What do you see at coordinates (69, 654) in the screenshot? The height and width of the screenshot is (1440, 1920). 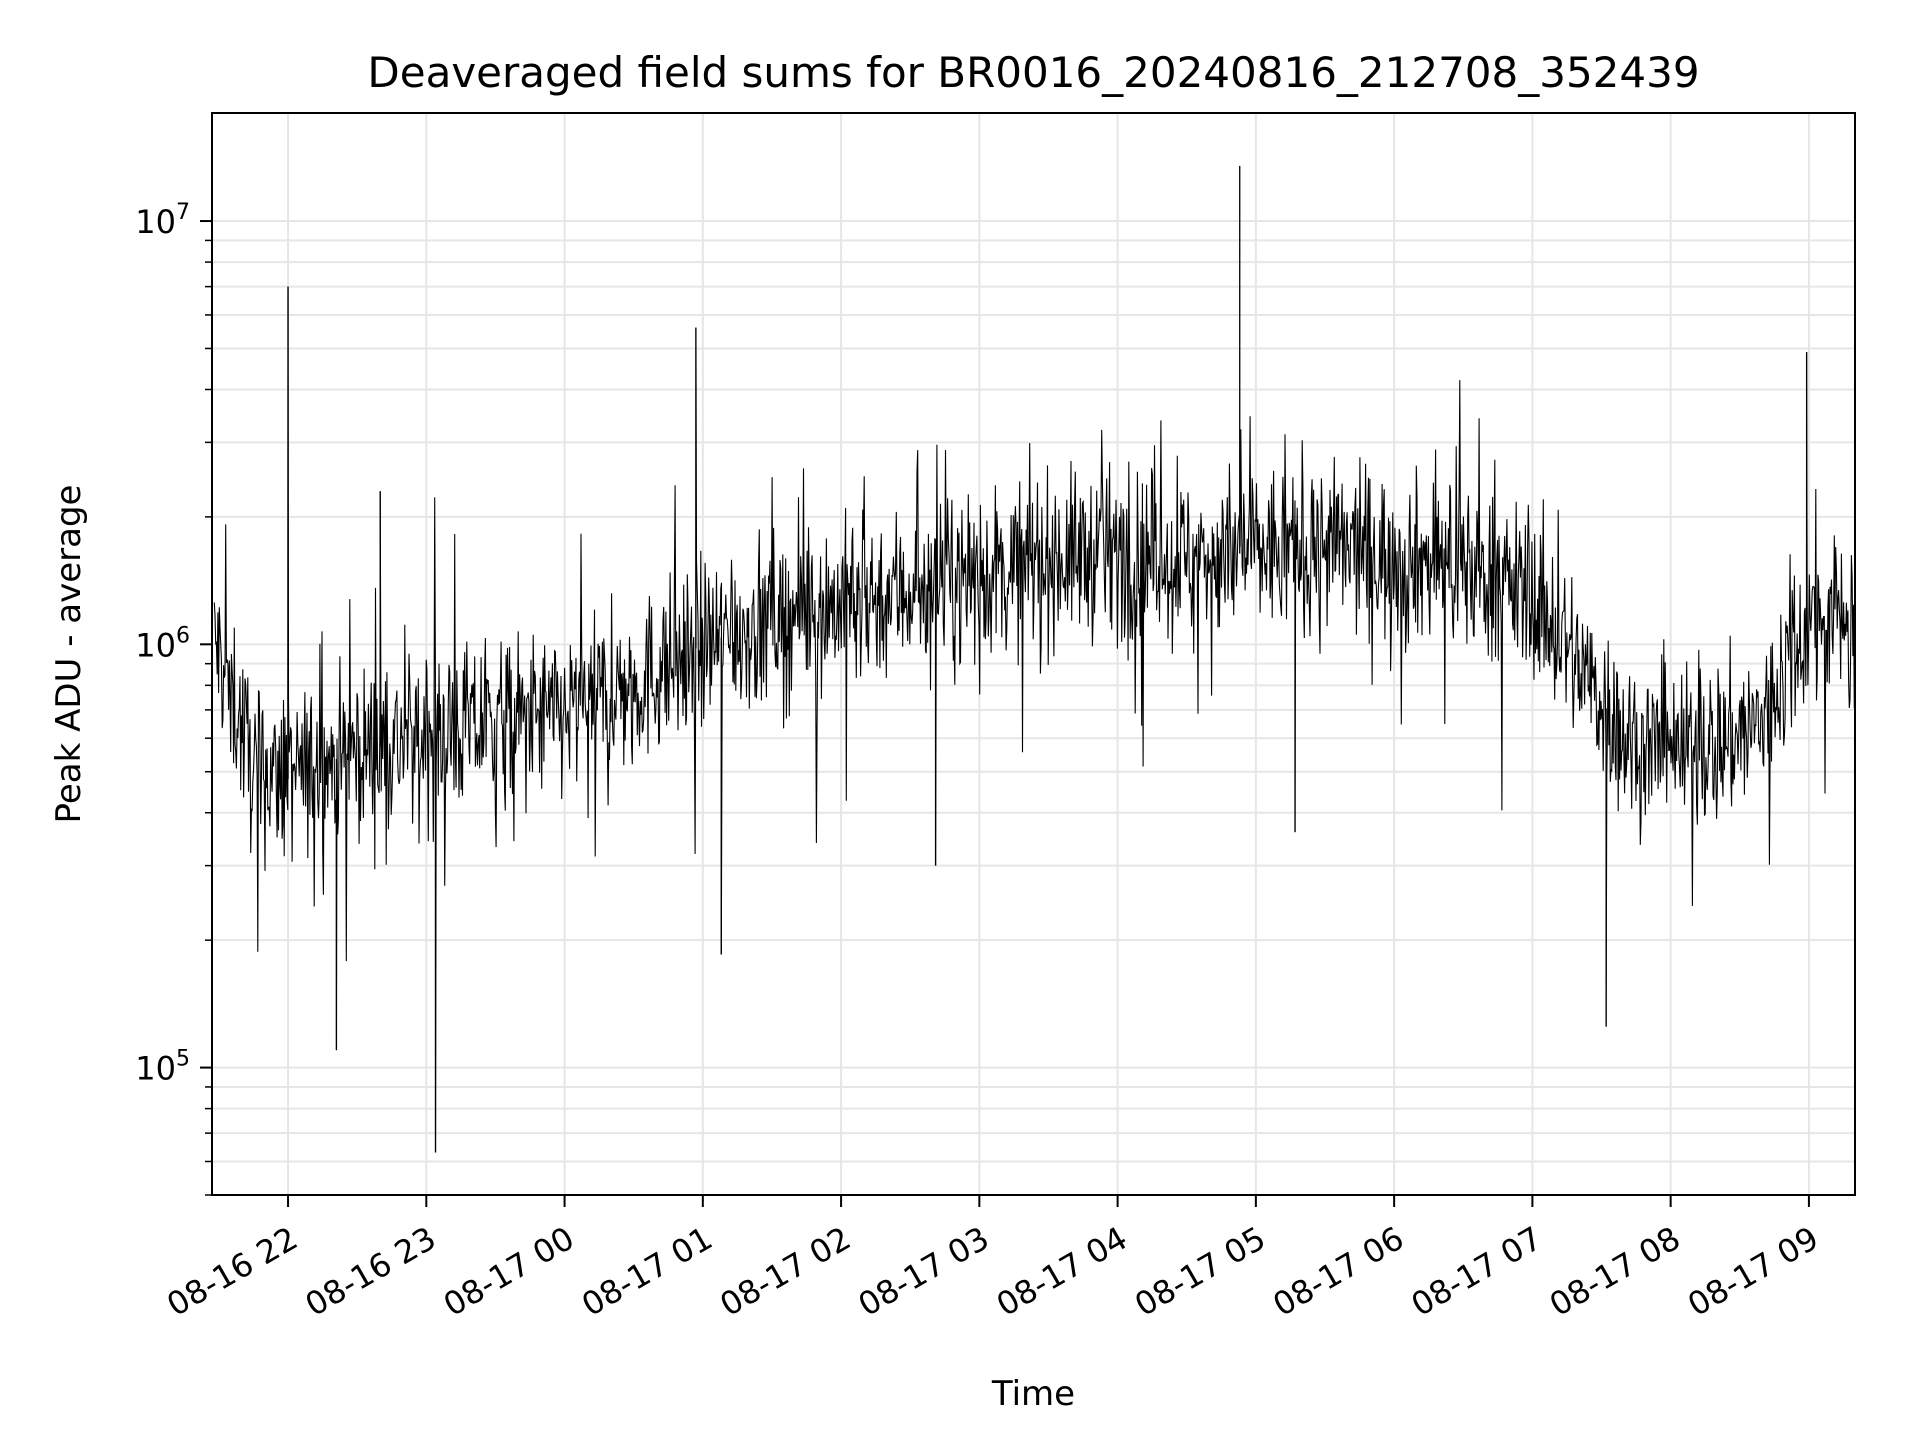 I see `y-axis-label: Peak ADU - average` at bounding box center [69, 654].